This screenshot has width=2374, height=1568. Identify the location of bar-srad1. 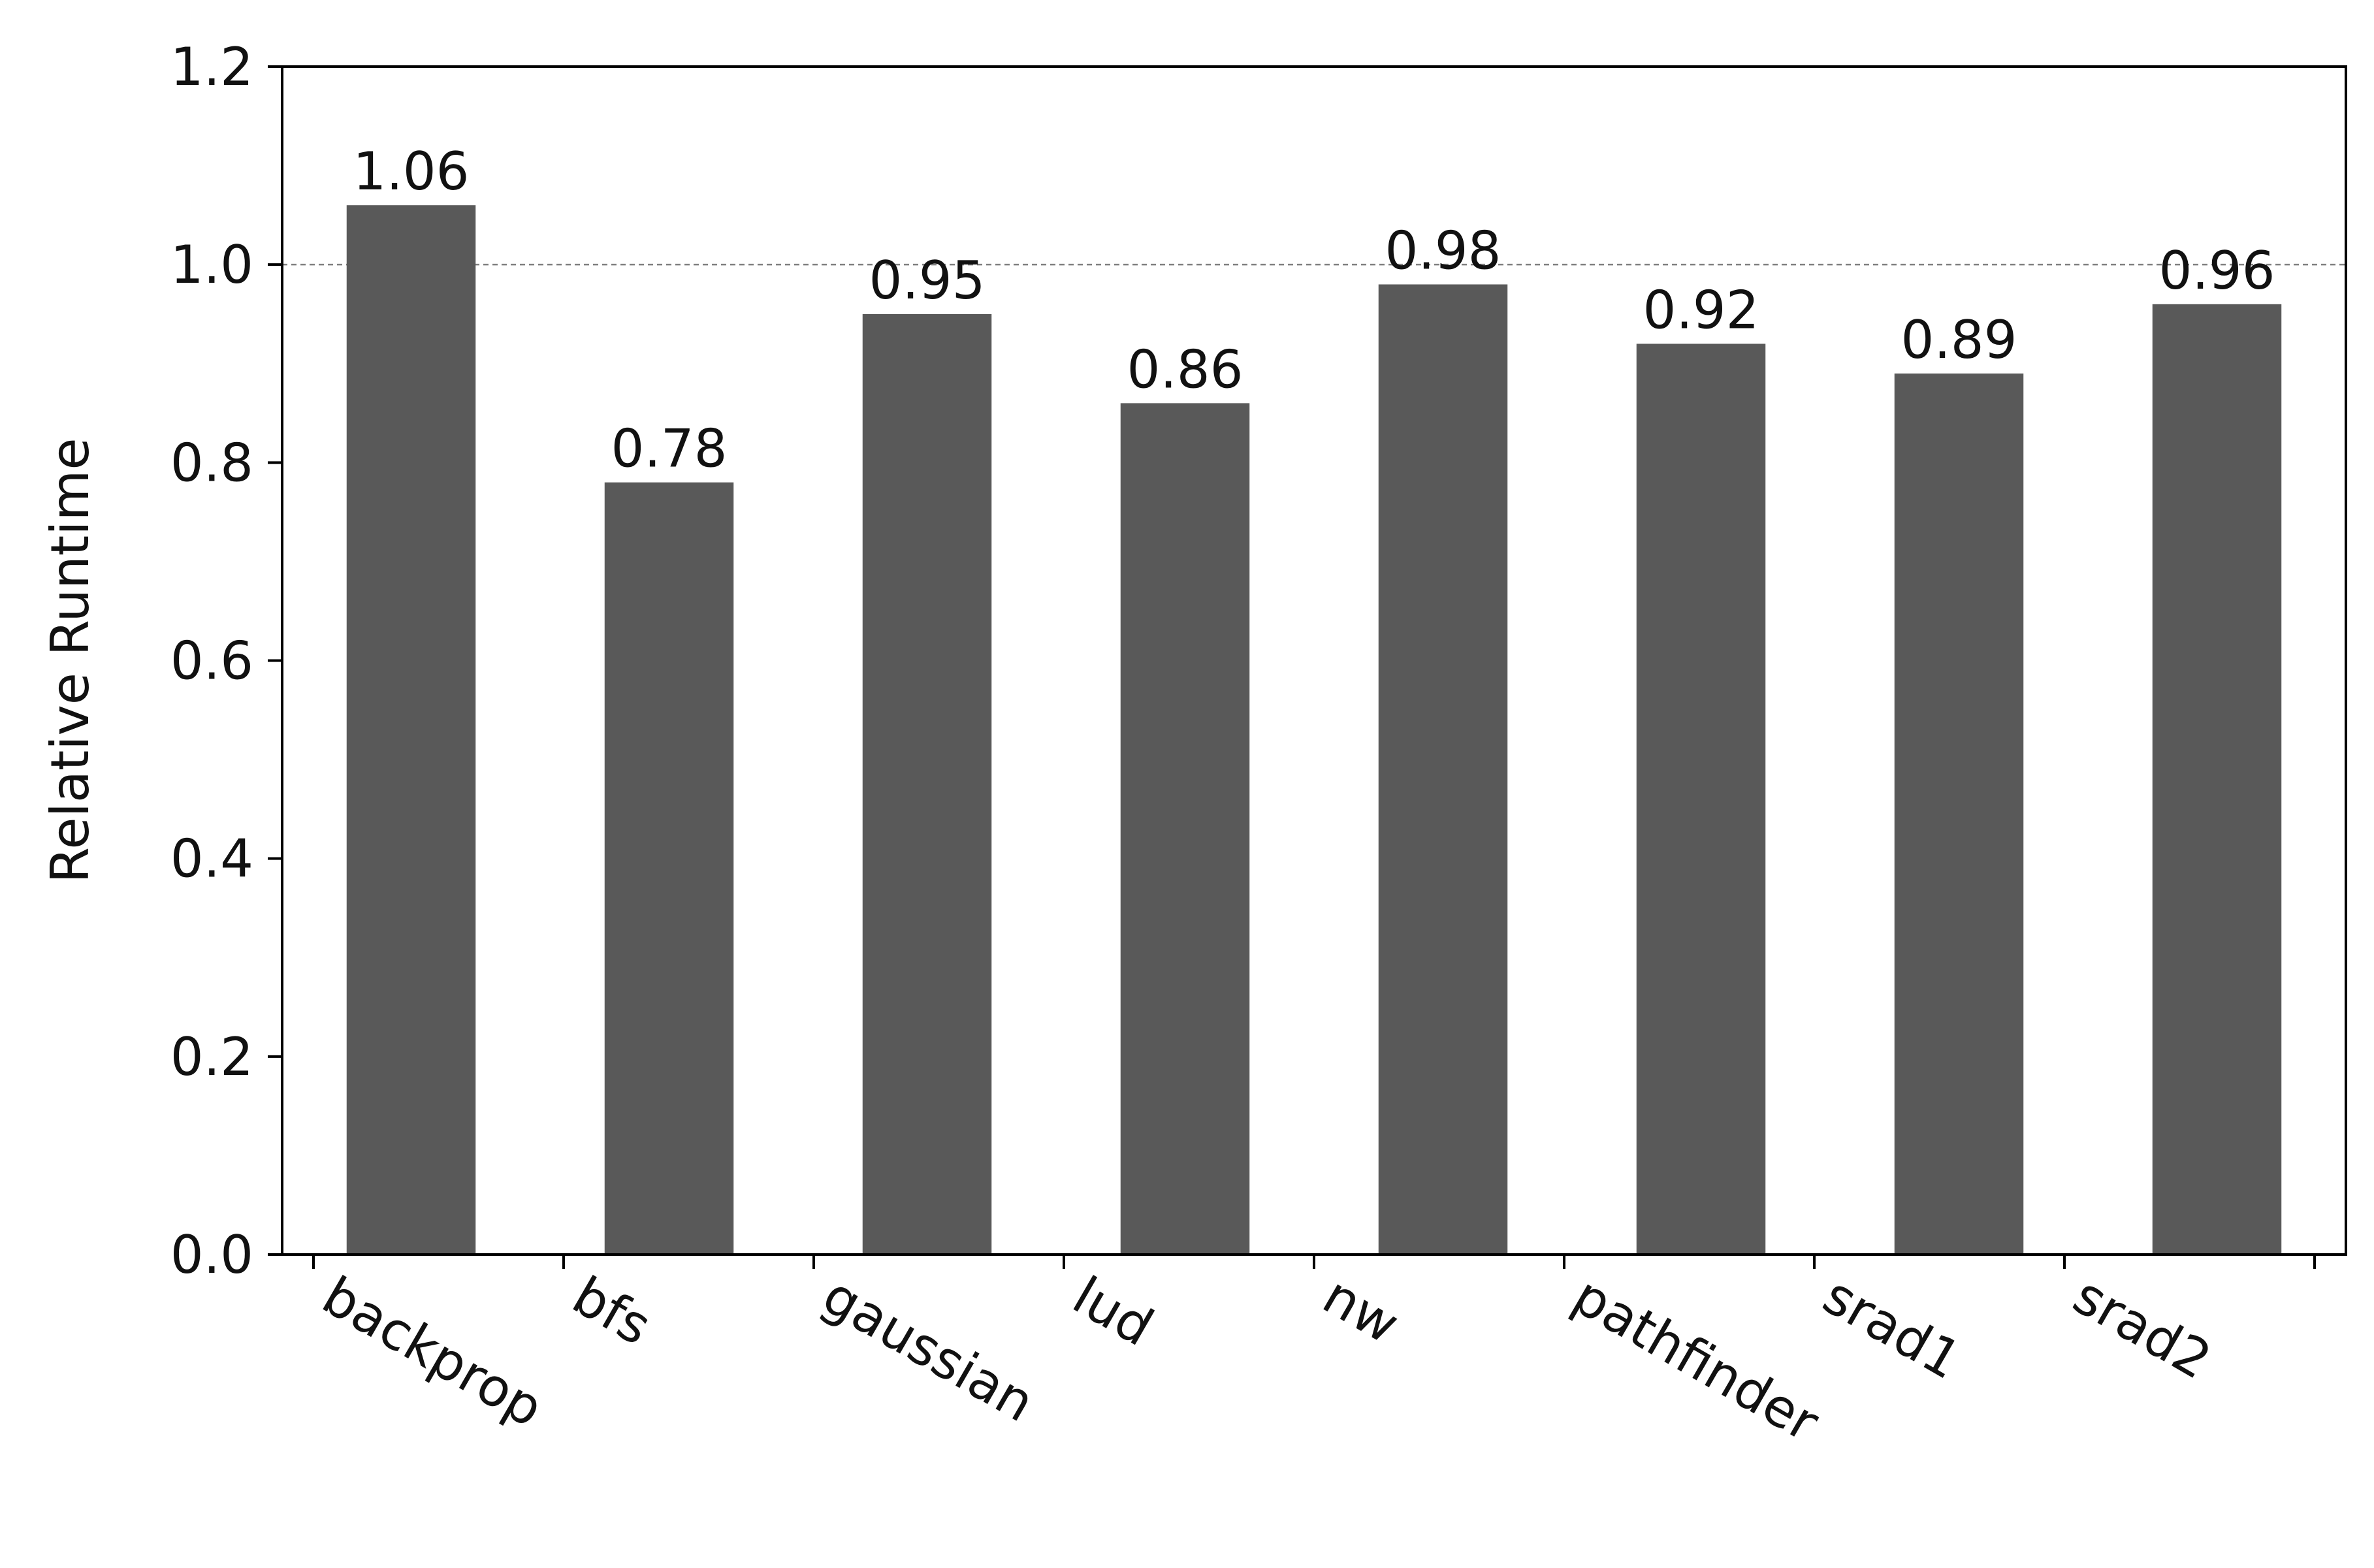
(1959, 814).